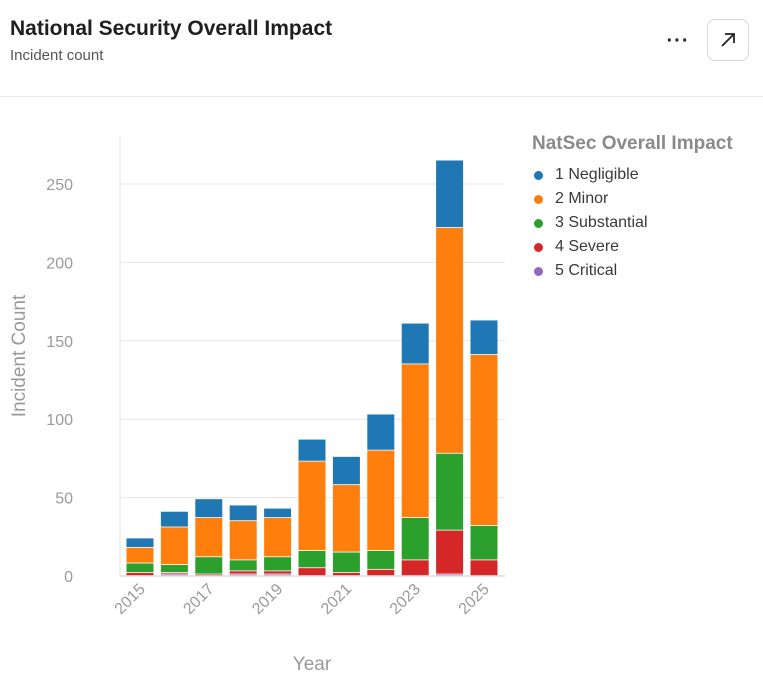 This screenshot has height=681, width=763. I want to click on x-tick-label: 2021, so click(336, 599).